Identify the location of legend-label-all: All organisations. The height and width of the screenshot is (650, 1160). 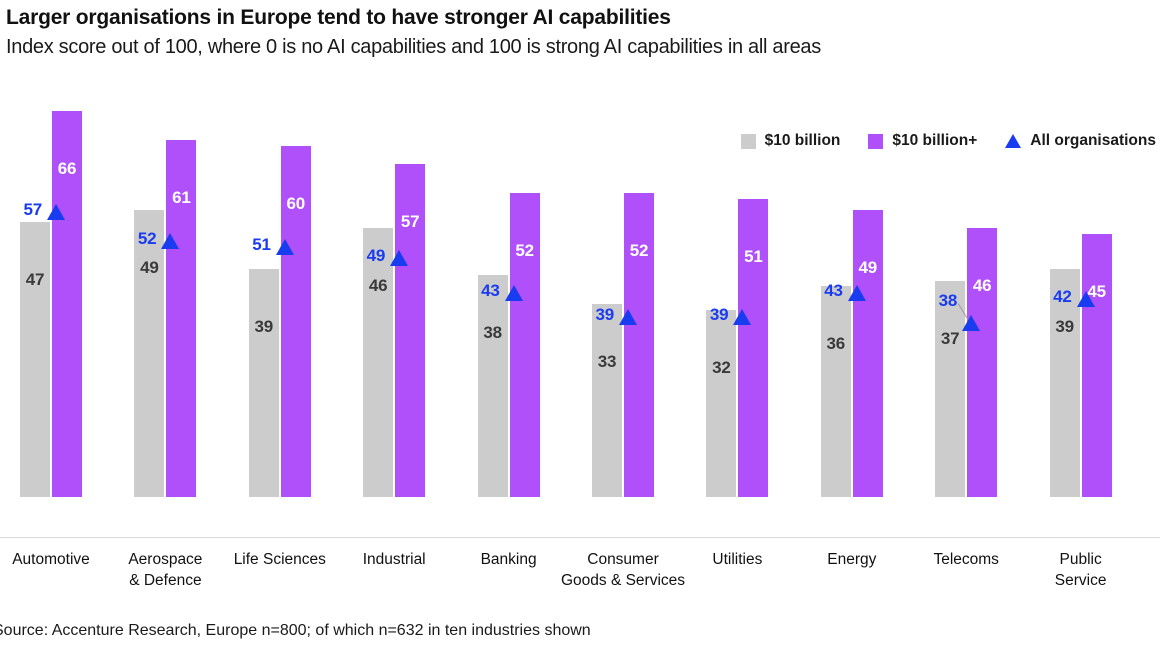
(1093, 140).